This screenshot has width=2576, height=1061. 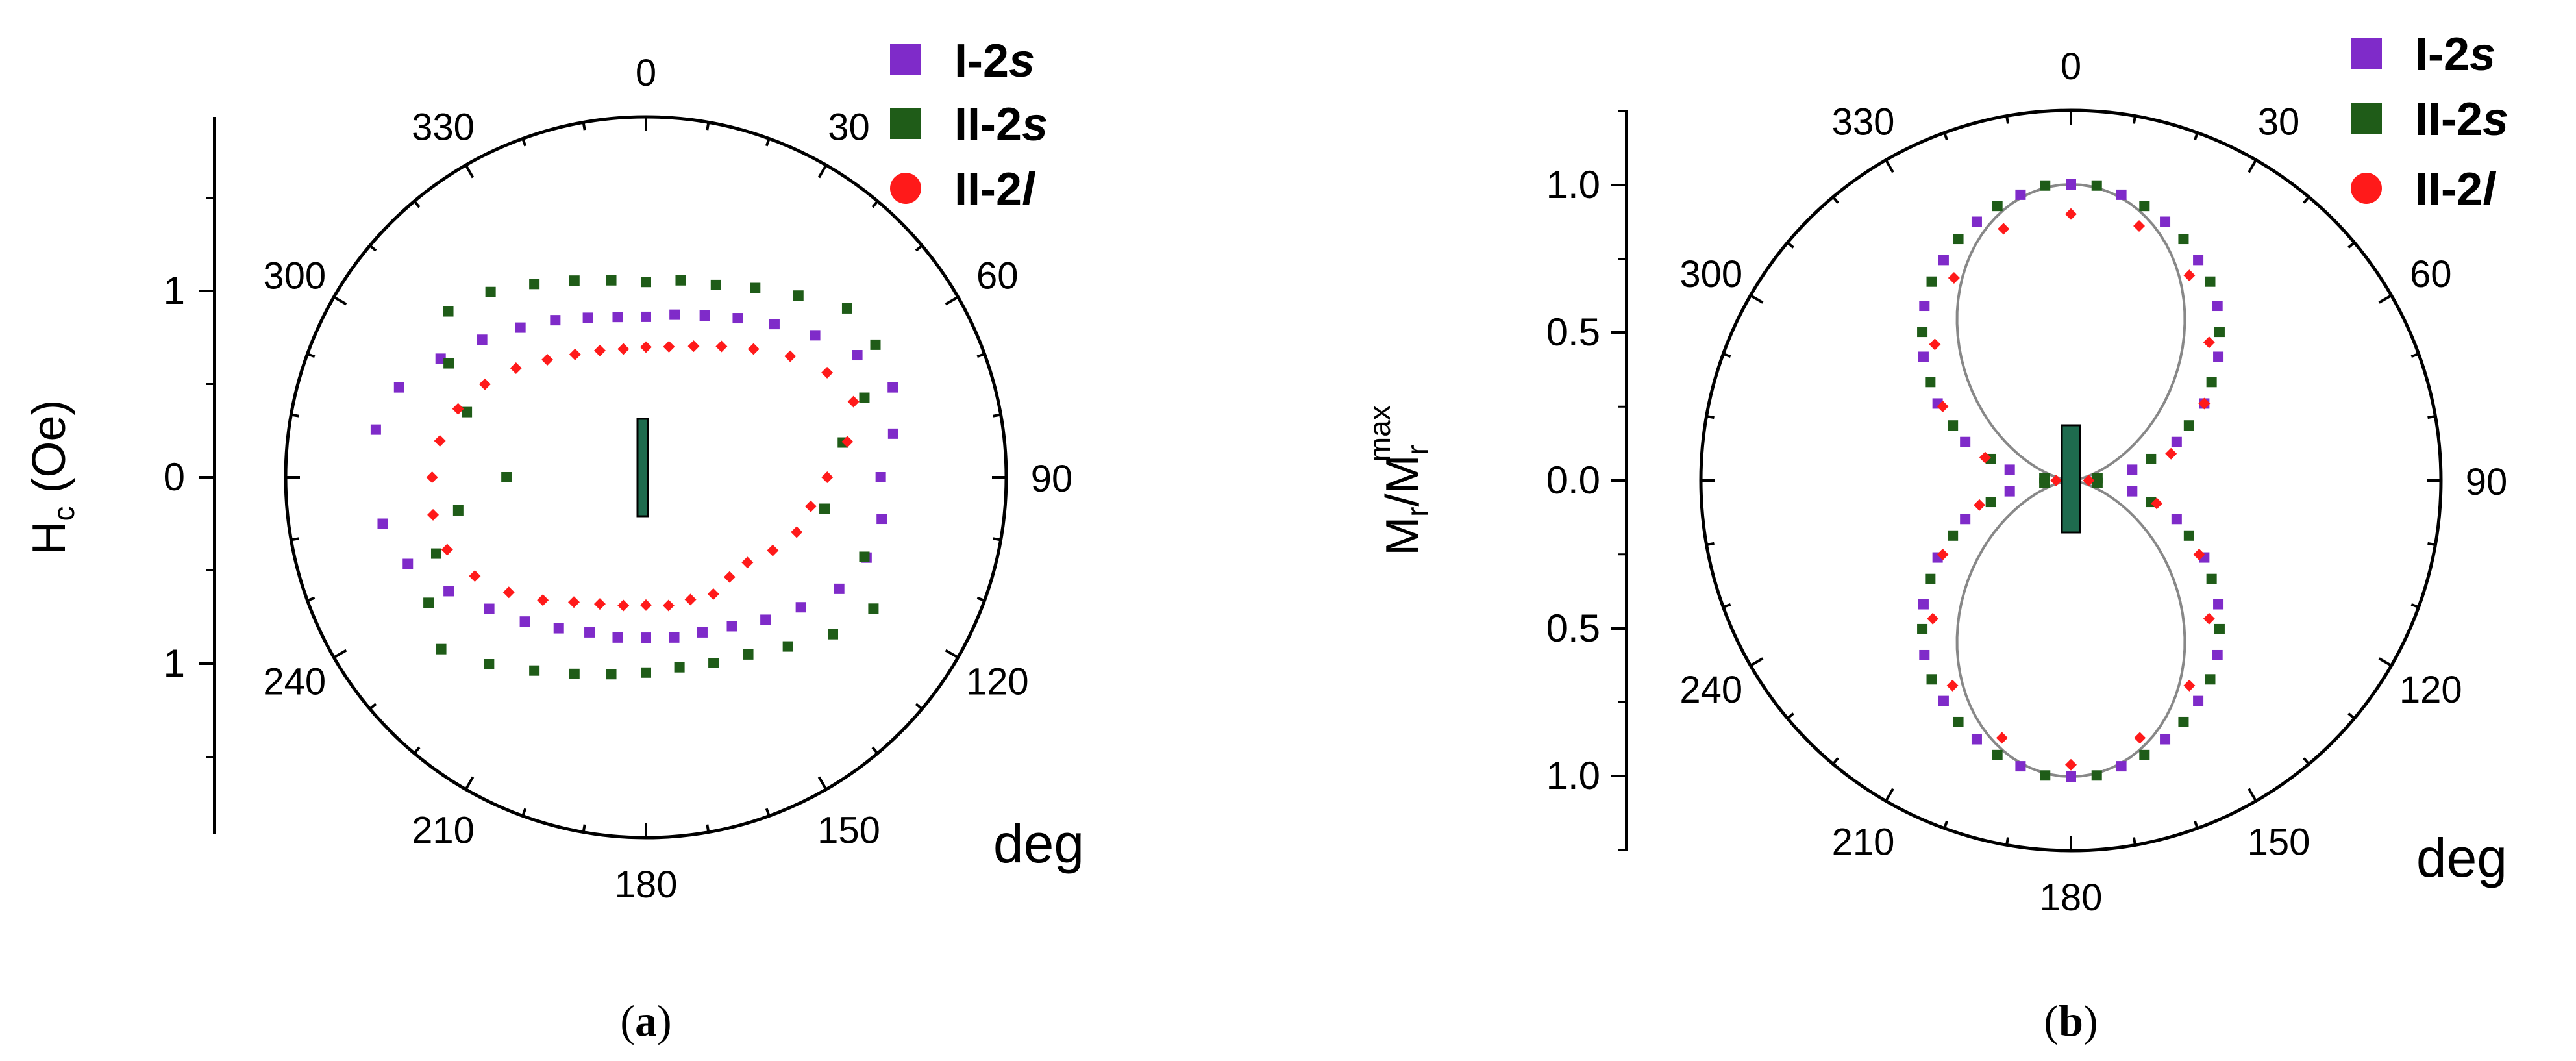 I want to click on angle-tick-label: 300, so click(x=1710, y=274).